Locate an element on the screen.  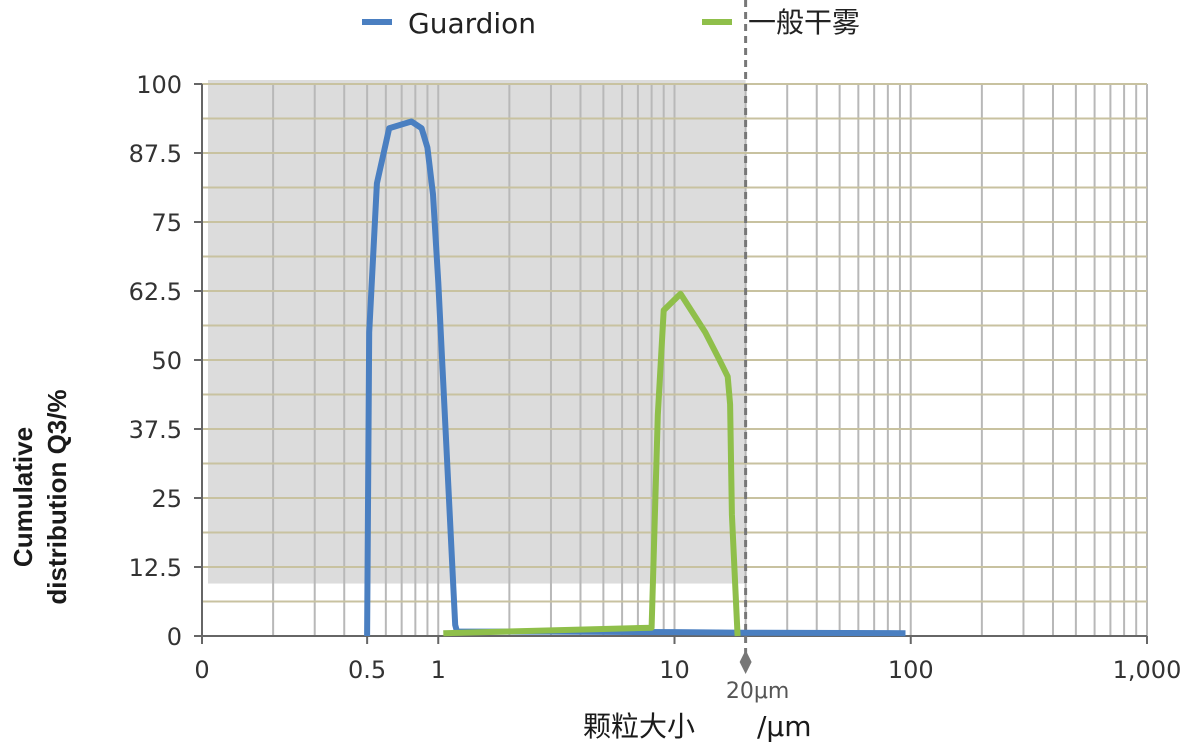
y-tick-label: 50 is located at coordinates (166, 361).